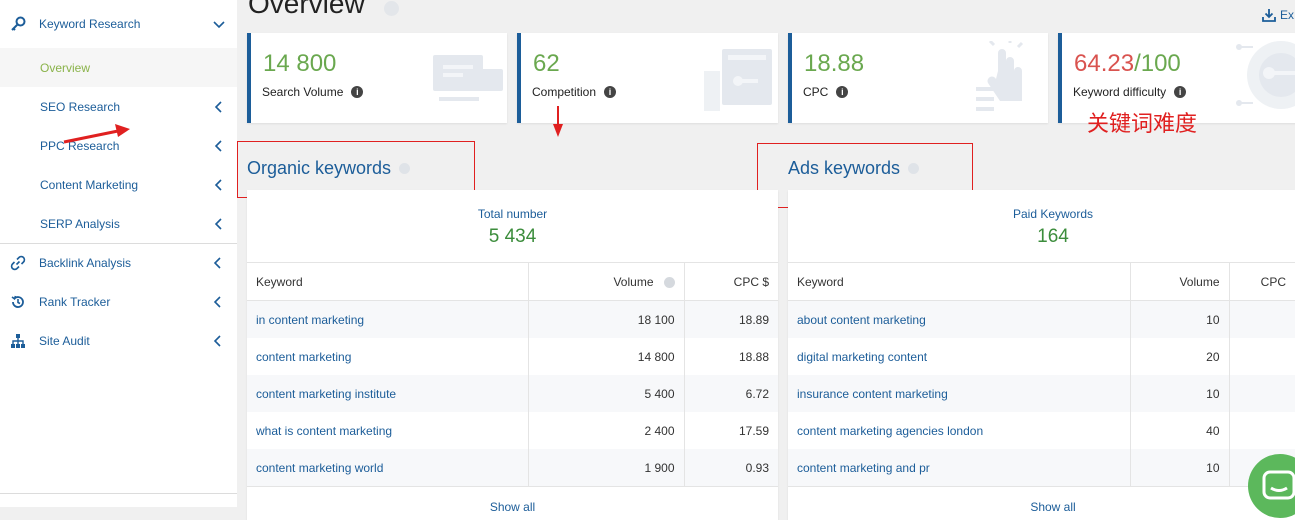  Describe the element at coordinates (387, 319) in the screenshot. I see `keyword-link: in content marketing` at that location.